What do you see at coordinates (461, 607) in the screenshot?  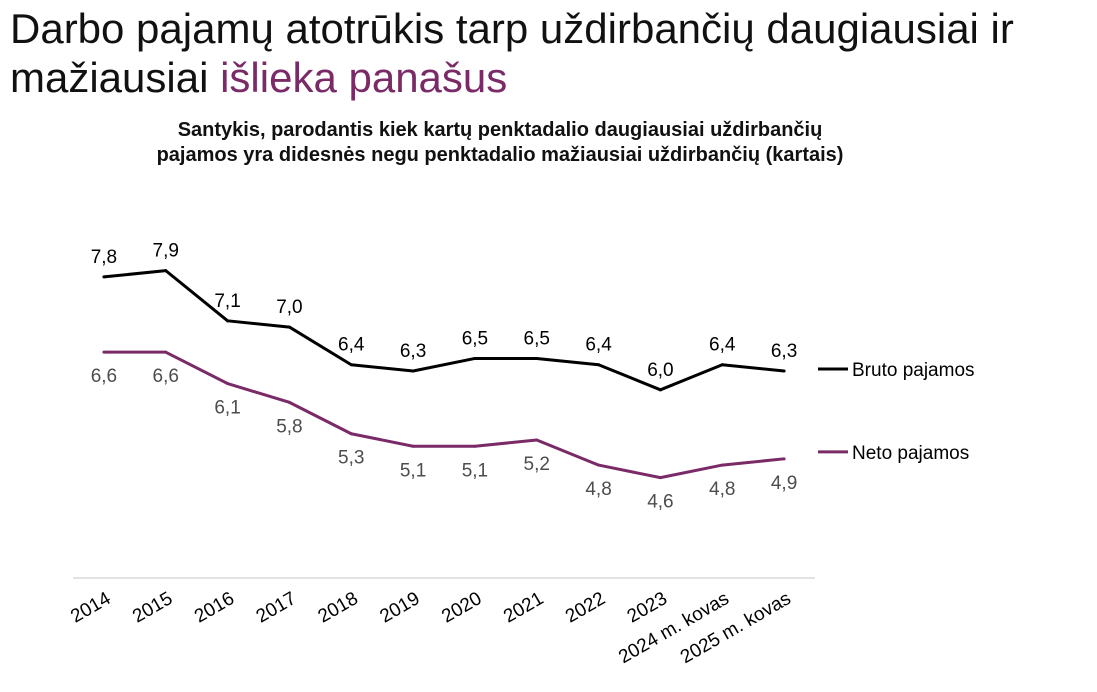 I see `x-tick-label: 2020` at bounding box center [461, 607].